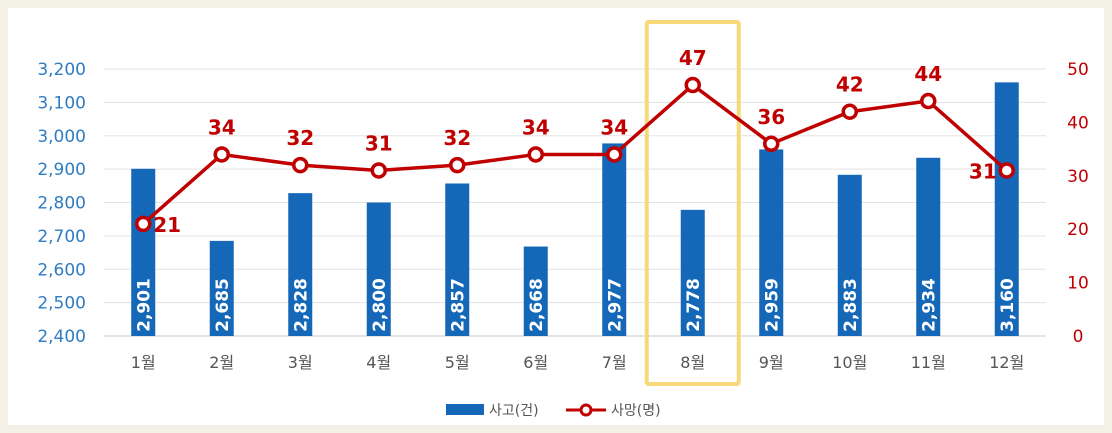  Describe the element at coordinates (465, 409) in the screenshot. I see `legend-swatch-bar` at that location.